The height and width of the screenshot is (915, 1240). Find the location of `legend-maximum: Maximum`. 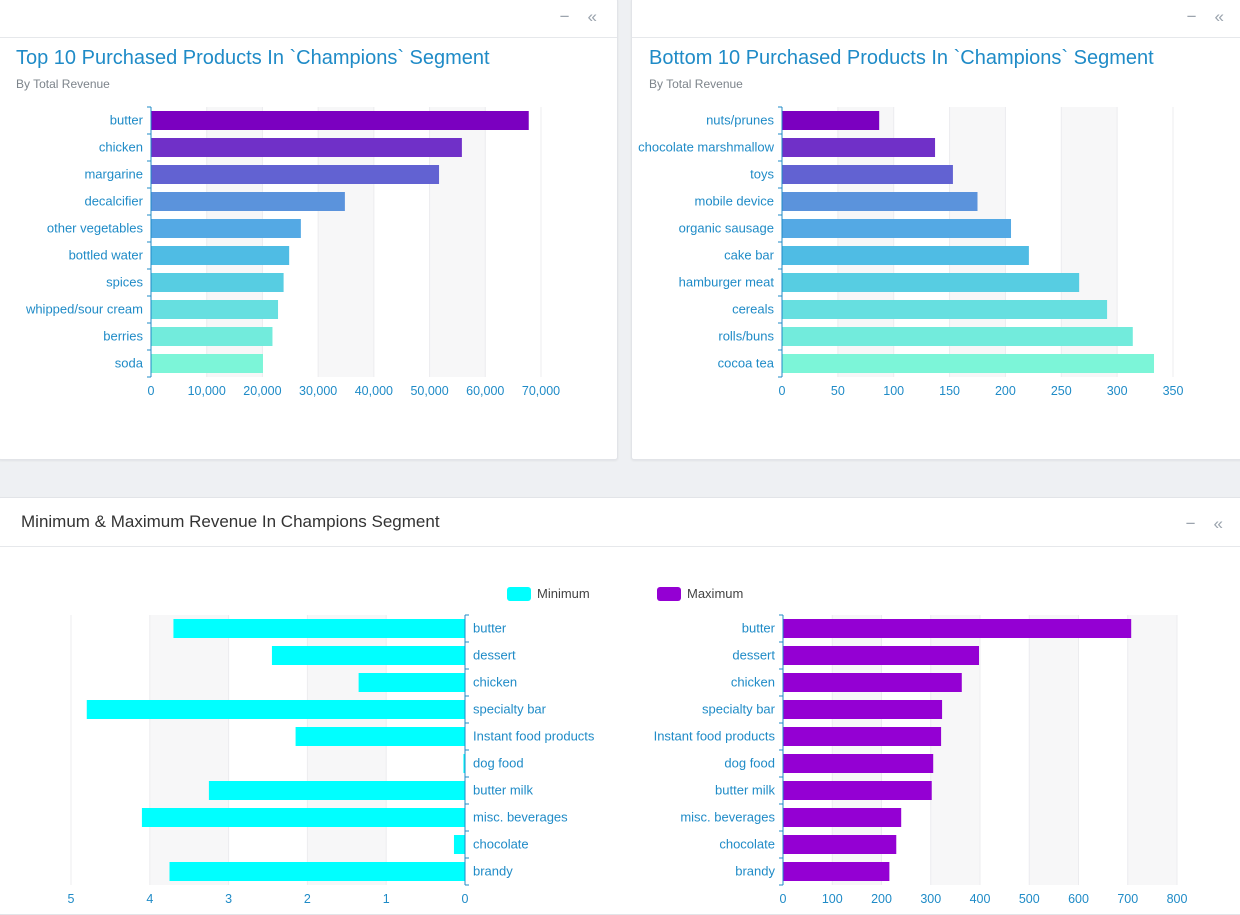

legend-maximum: Maximum is located at coordinates (700, 593).